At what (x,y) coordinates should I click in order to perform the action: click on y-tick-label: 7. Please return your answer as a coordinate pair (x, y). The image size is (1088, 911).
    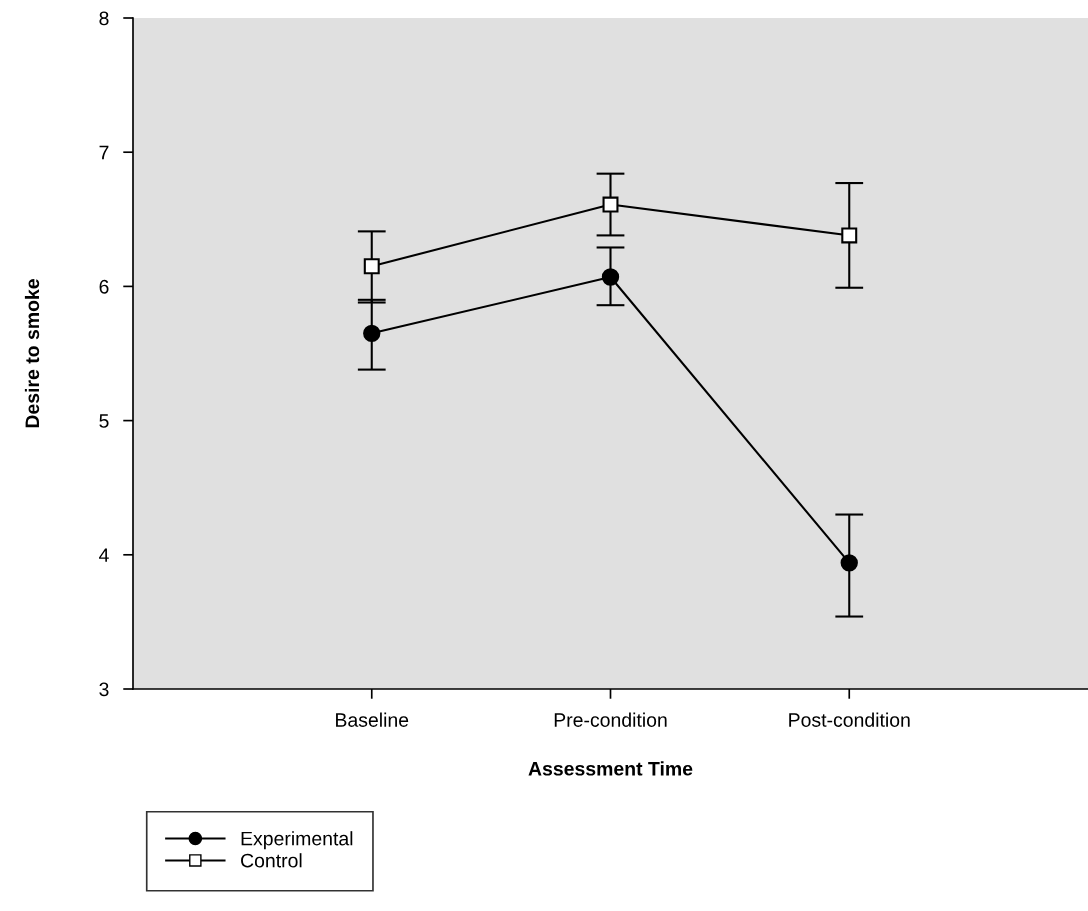
    Looking at the image, I should click on (104, 152).